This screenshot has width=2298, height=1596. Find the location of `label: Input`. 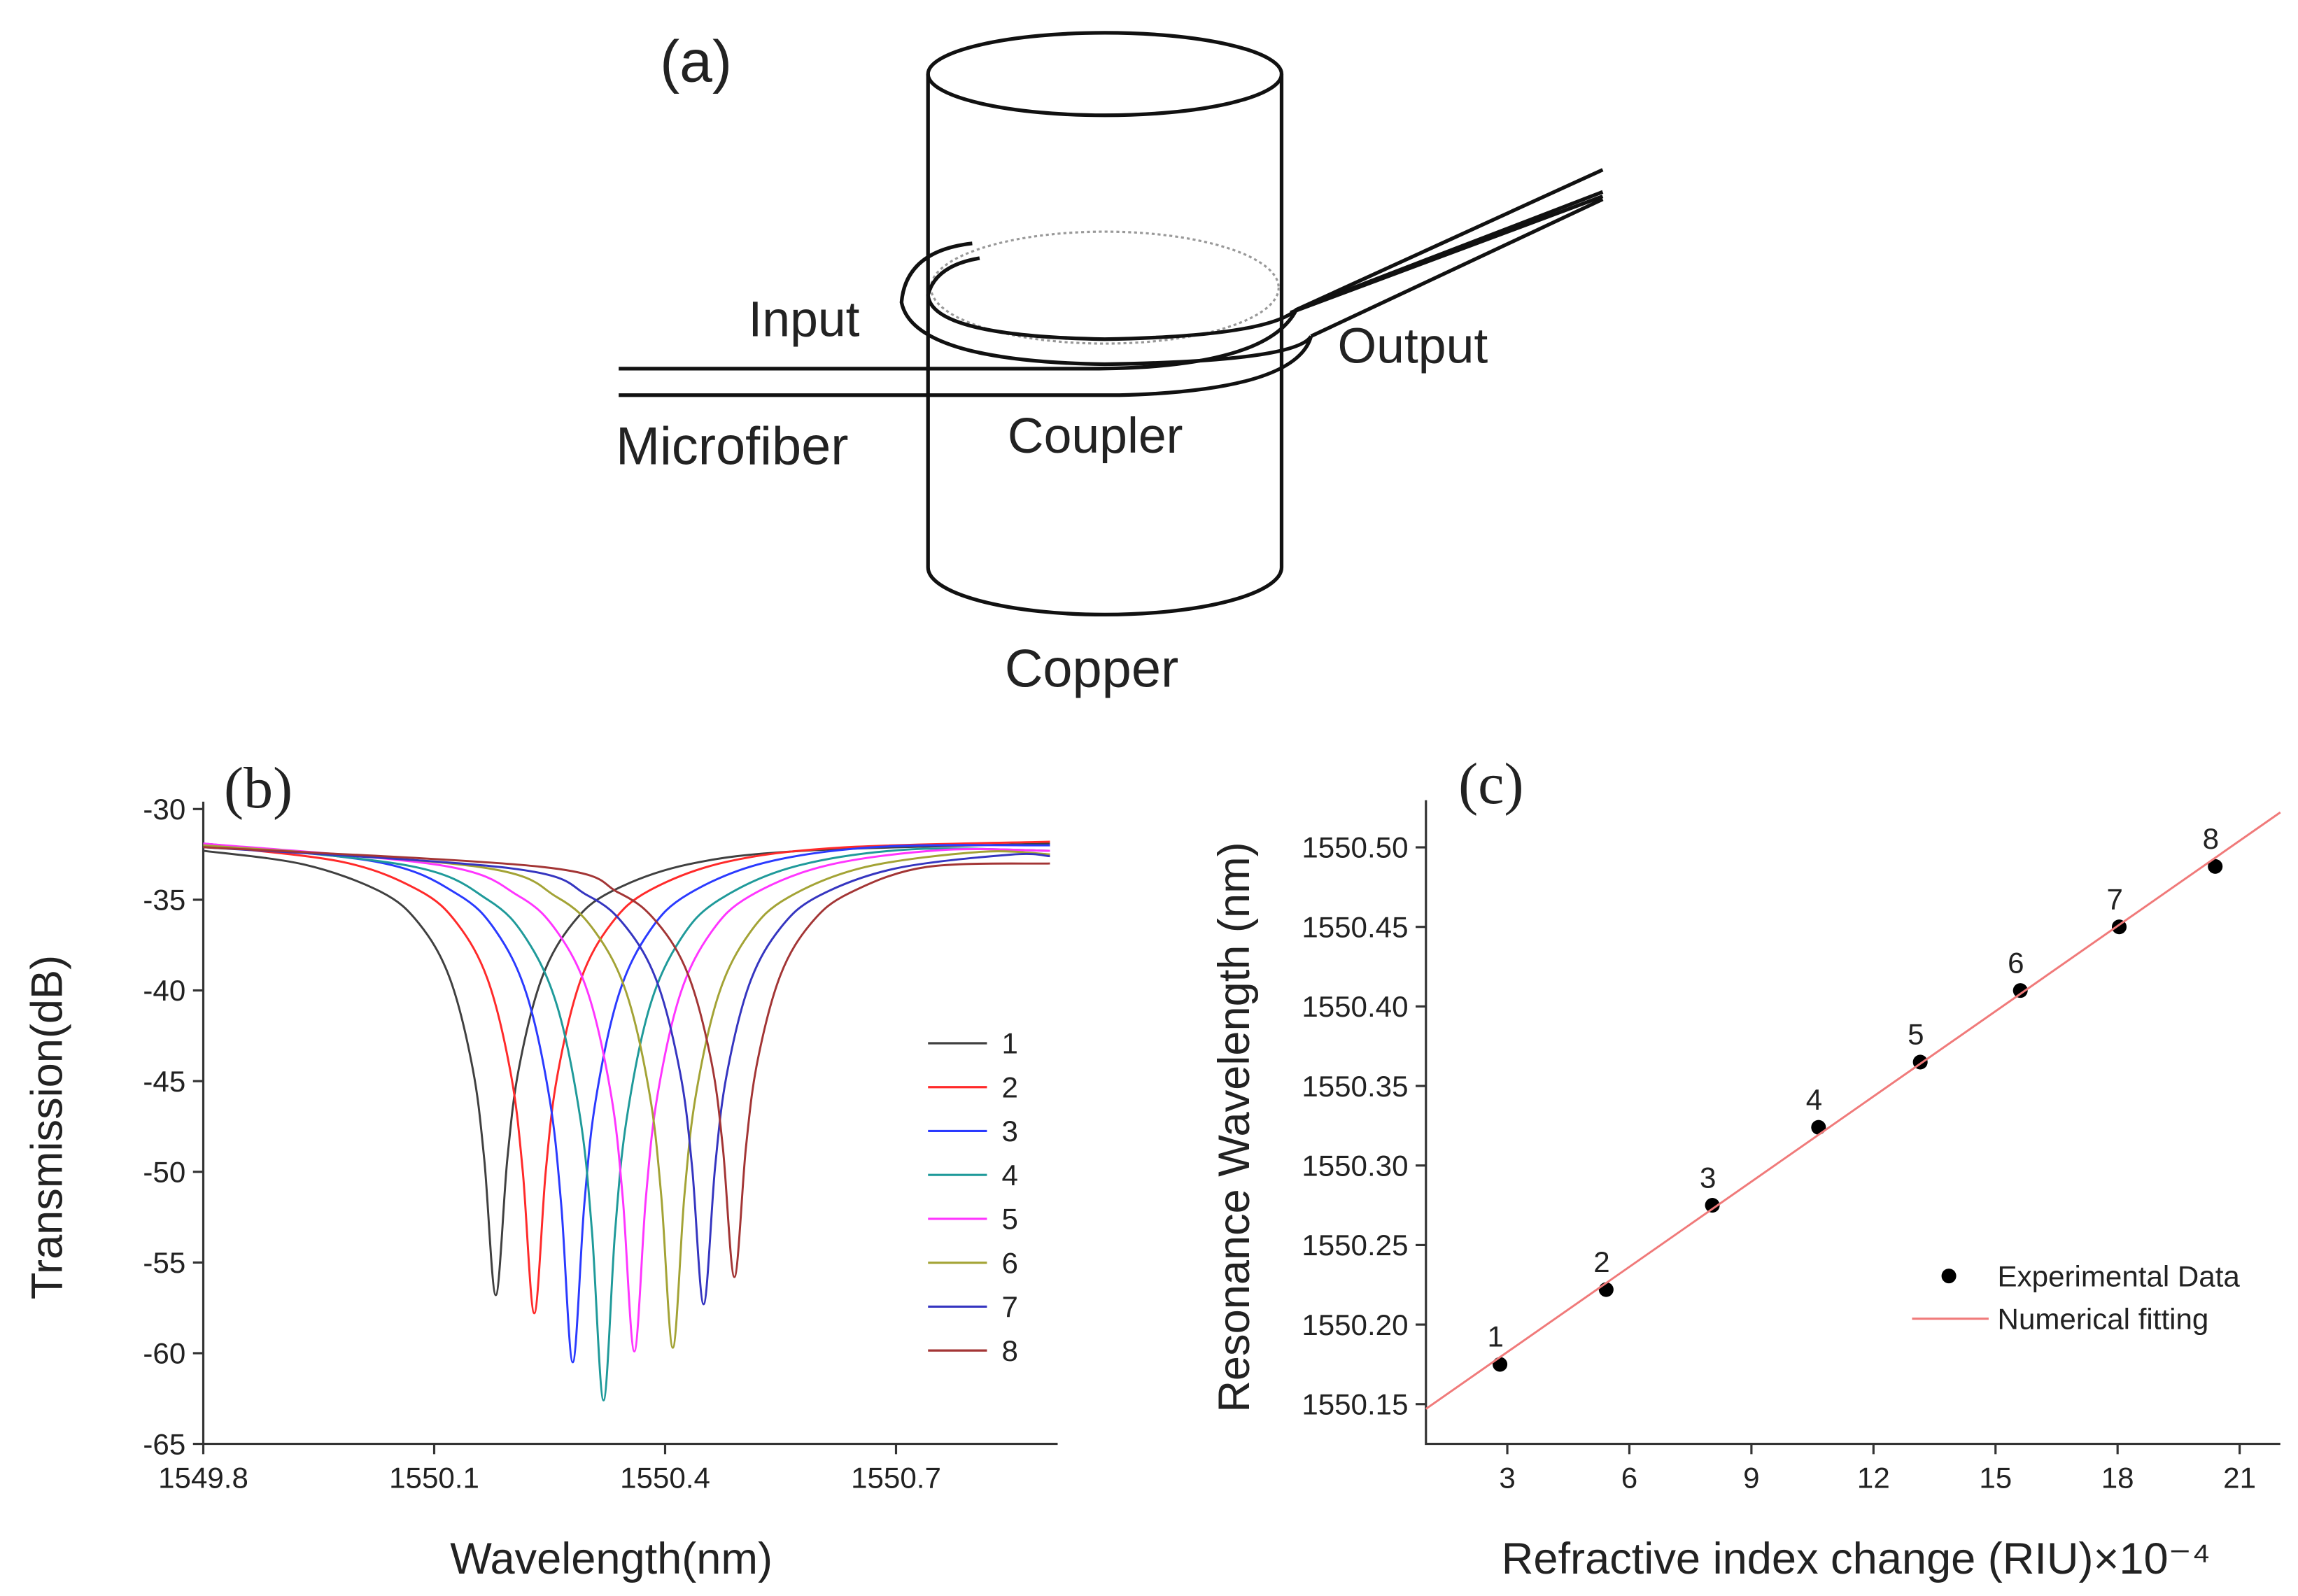

label: Input is located at coordinates (803, 320).